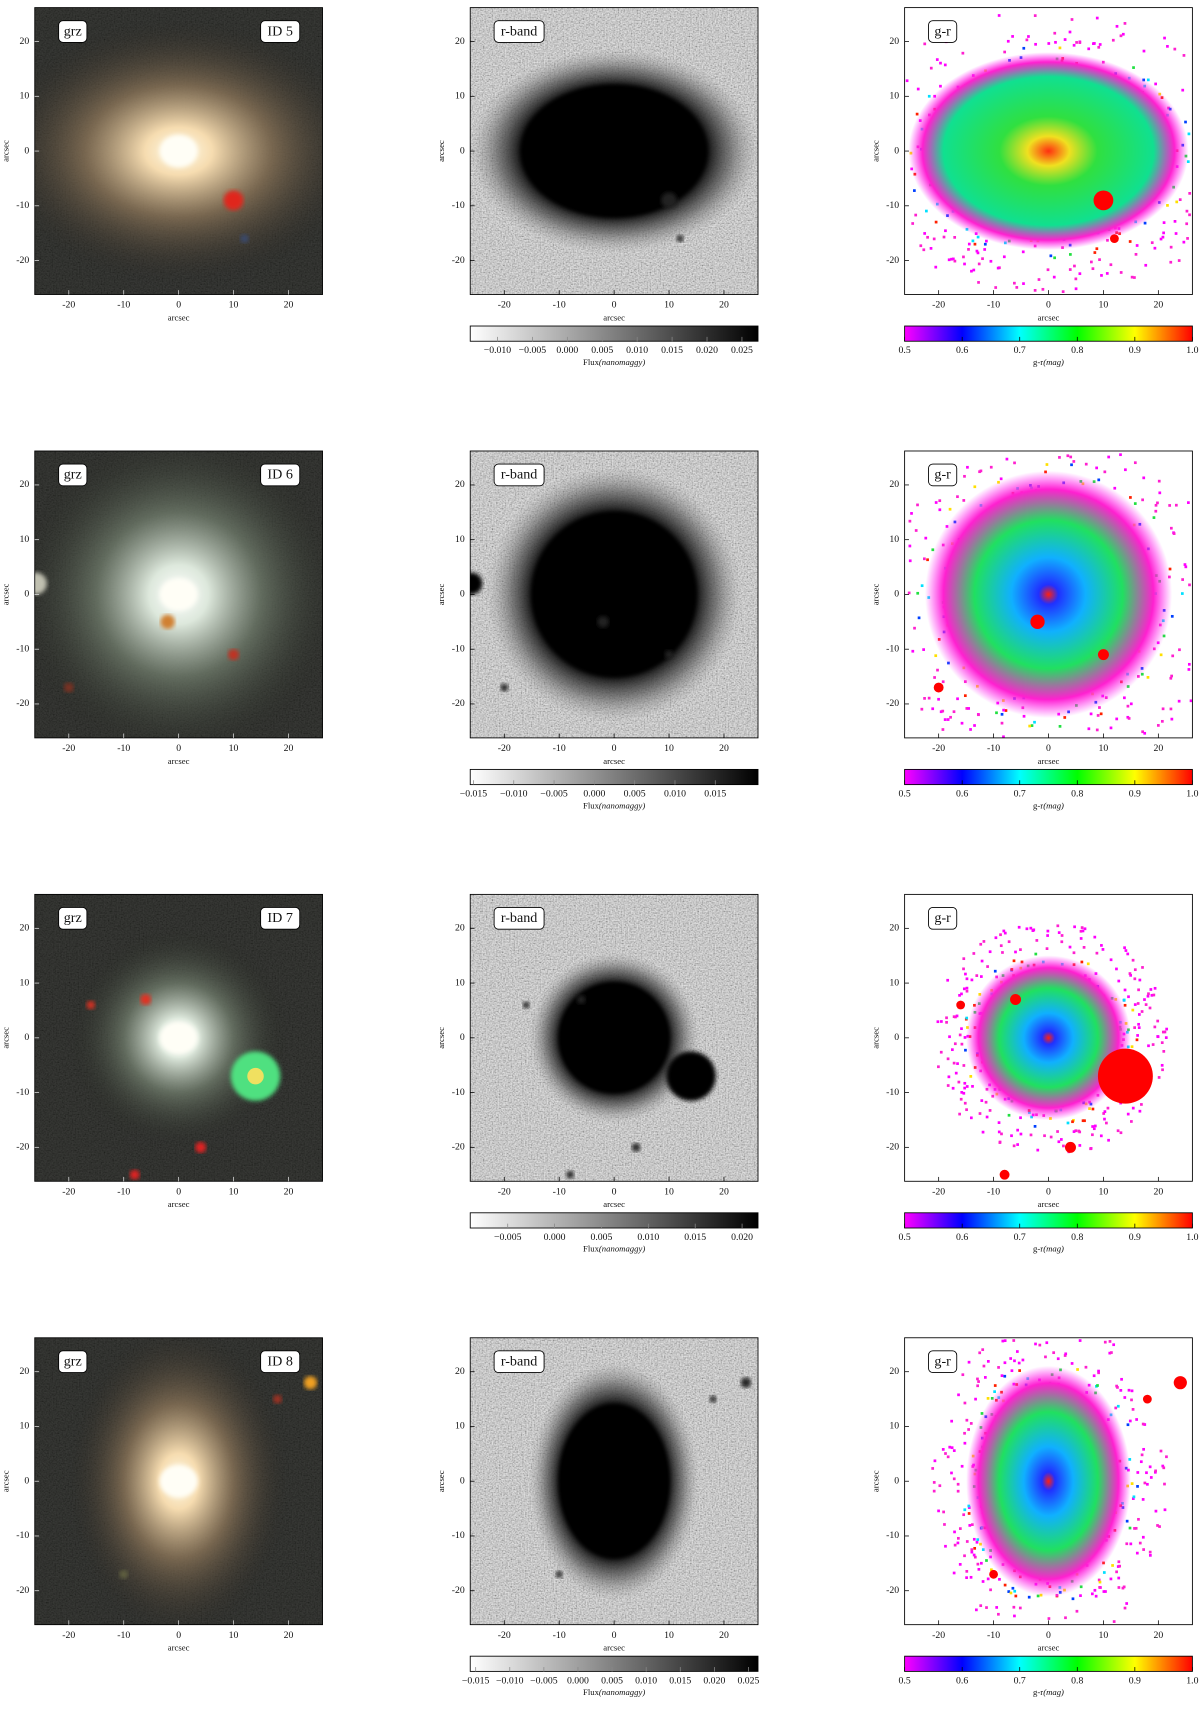  Describe the element at coordinates (514, 794) in the screenshot. I see `colorbar-tick-label: −0.010` at that location.